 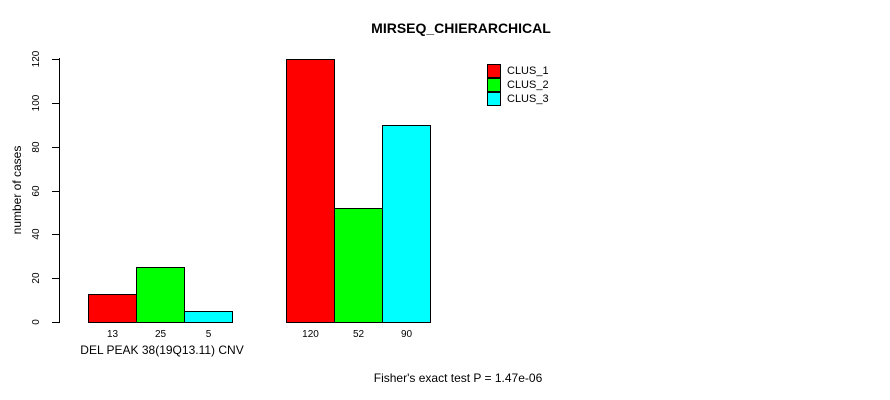 What do you see at coordinates (17, 190) in the screenshot?
I see `y-axis-label: number of cases` at bounding box center [17, 190].